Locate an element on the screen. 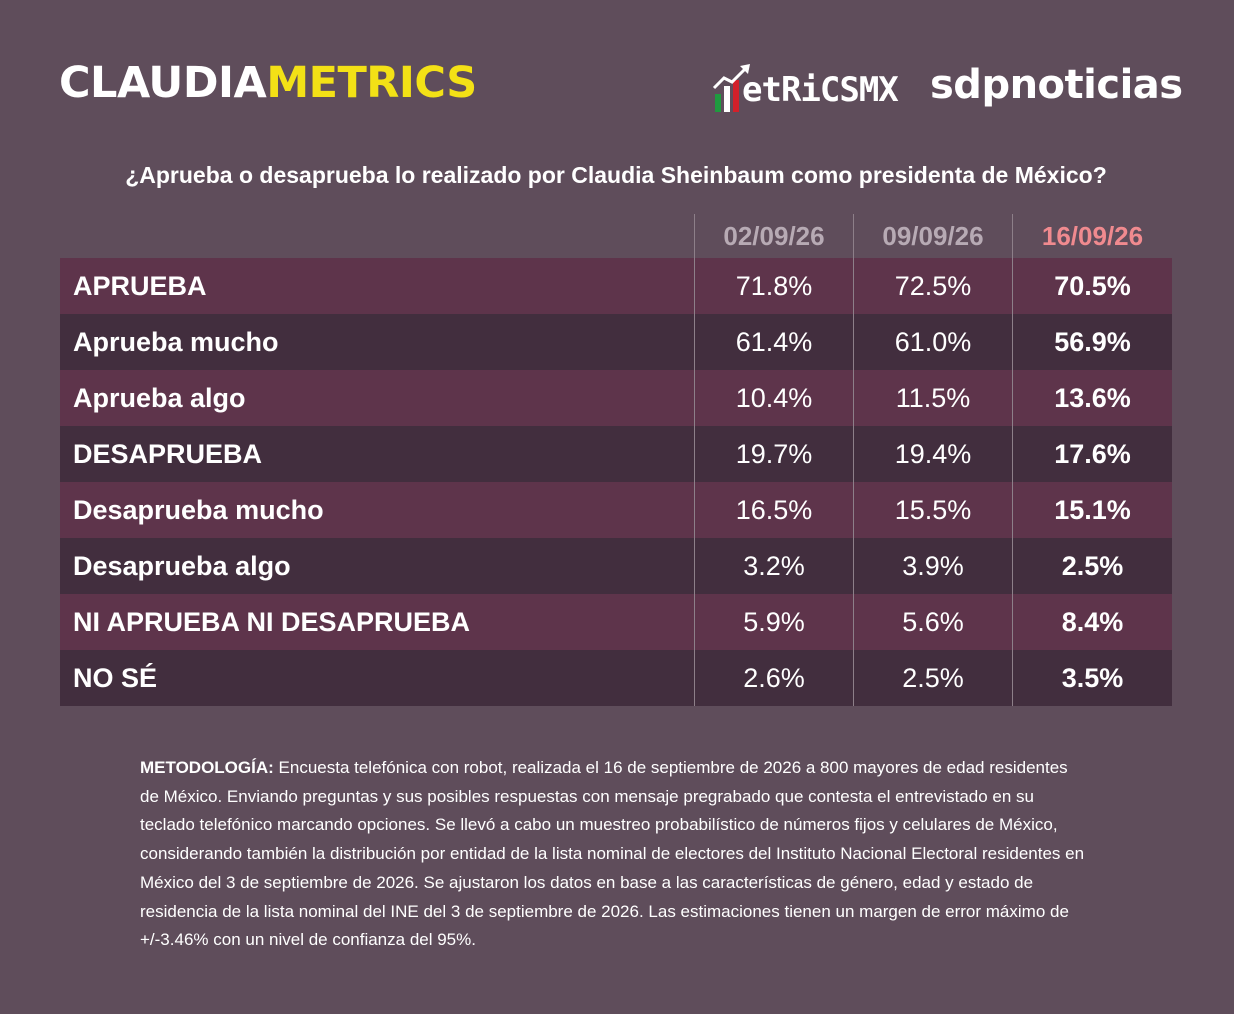 Image resolution: width=1234 pixels, height=1014 pixels. table-cell: 17.6% is located at coordinates (1092, 454).